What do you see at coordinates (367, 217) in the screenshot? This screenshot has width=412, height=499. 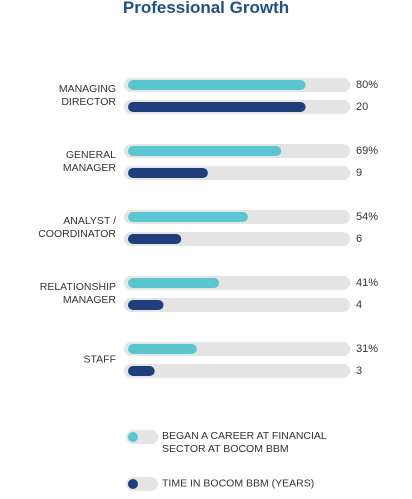 I see `value-label: 54%` at bounding box center [367, 217].